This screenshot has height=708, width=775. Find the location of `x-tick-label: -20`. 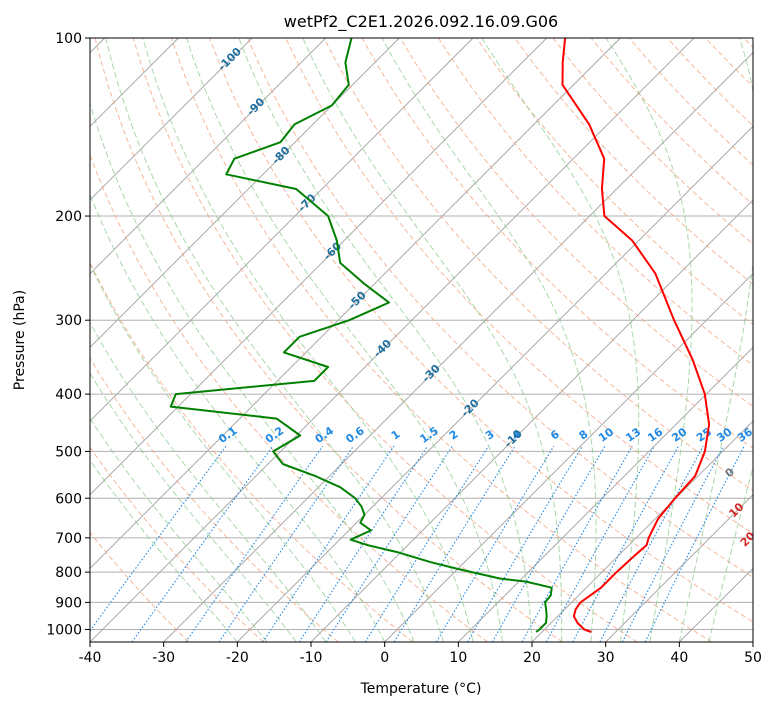

x-tick-label: -20 is located at coordinates (237, 658).